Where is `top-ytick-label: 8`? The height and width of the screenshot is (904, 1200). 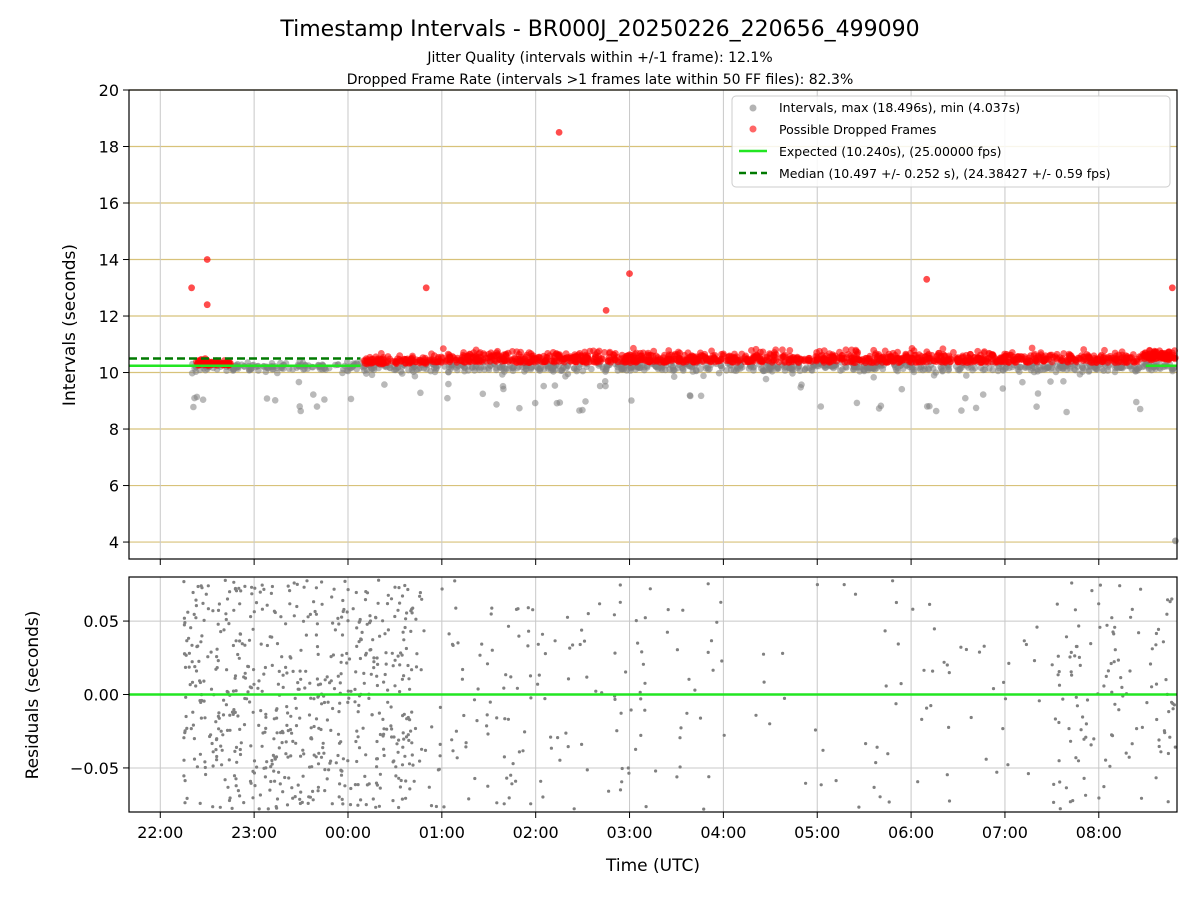
top-ytick-label: 8 is located at coordinates (114, 429).